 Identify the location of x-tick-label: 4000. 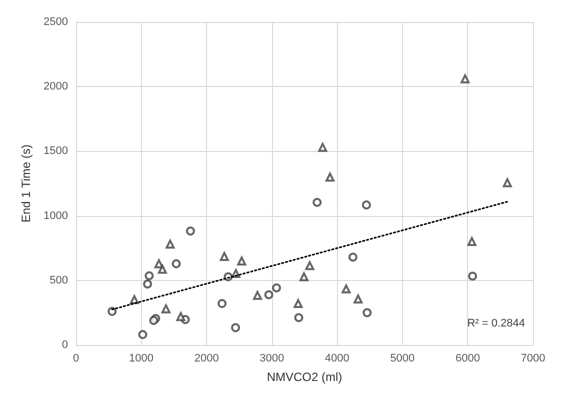
(337, 358).